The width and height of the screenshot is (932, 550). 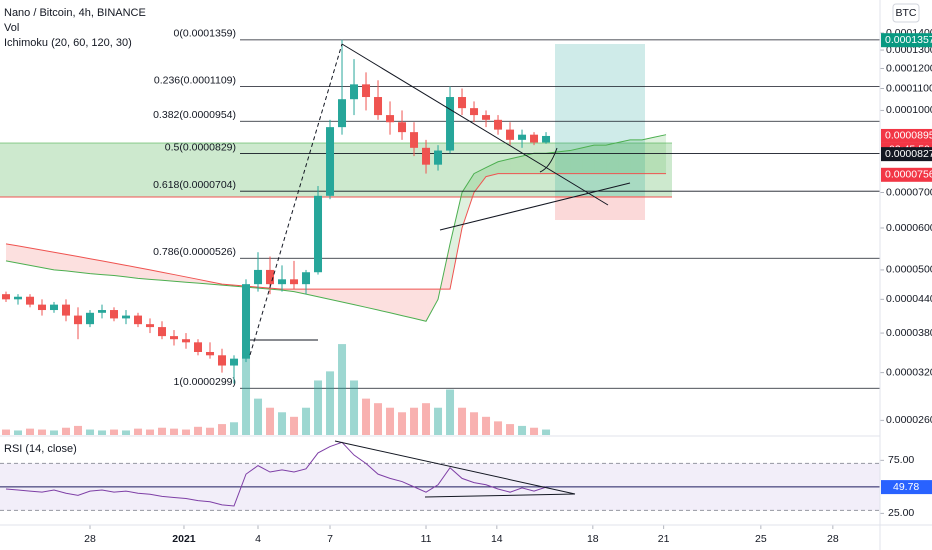 I want to click on rsi-legend: RSI (14, close), so click(x=40, y=449).